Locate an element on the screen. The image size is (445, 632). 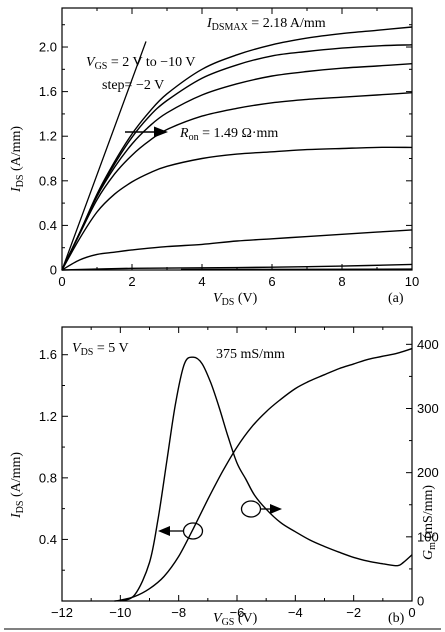
panel-b-y2-axis-label: Gm (mS/mm) is located at coordinates (429, 522).